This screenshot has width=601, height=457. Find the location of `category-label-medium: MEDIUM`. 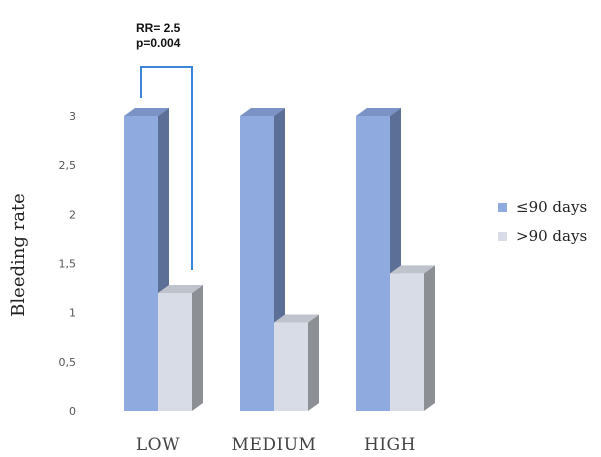

category-label-medium: MEDIUM is located at coordinates (274, 445).